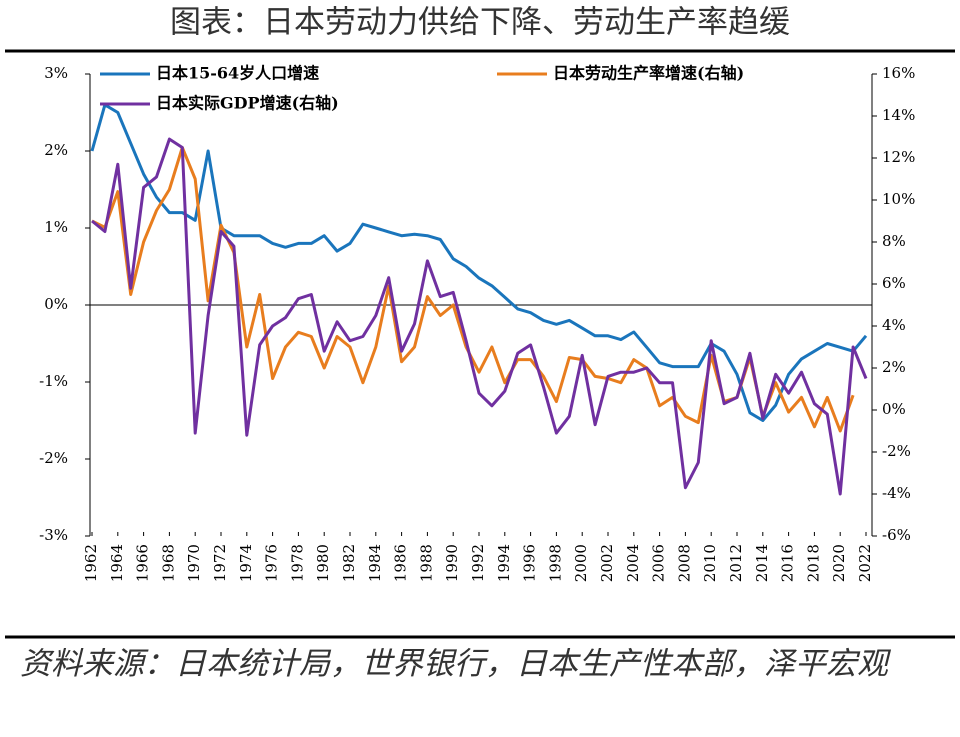  Describe the element at coordinates (426, 563) in the screenshot. I see `x-tick-label: 1988` at that location.